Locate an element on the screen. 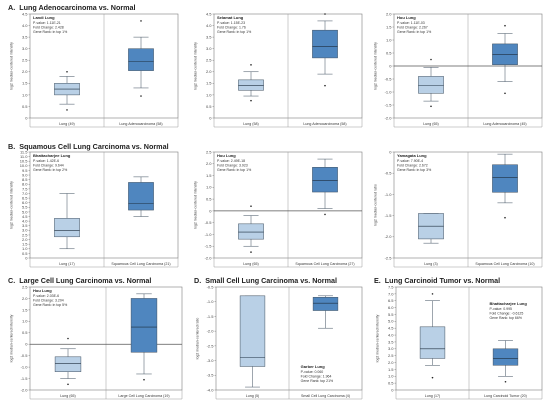 The image size is (550, 405). y-tick-label: -4.0 is located at coordinates (211, 389).